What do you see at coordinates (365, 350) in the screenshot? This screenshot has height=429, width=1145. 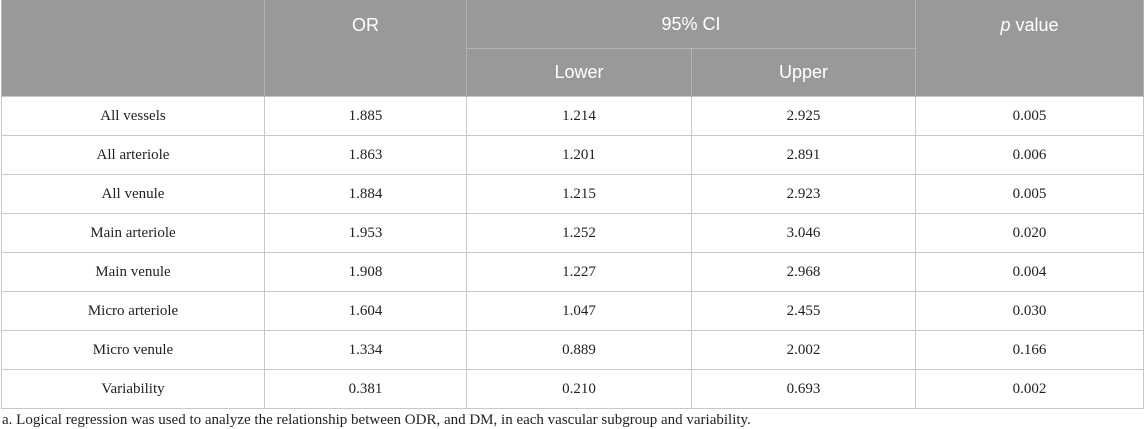 I see `cell-or: 1.334` at bounding box center [365, 350].